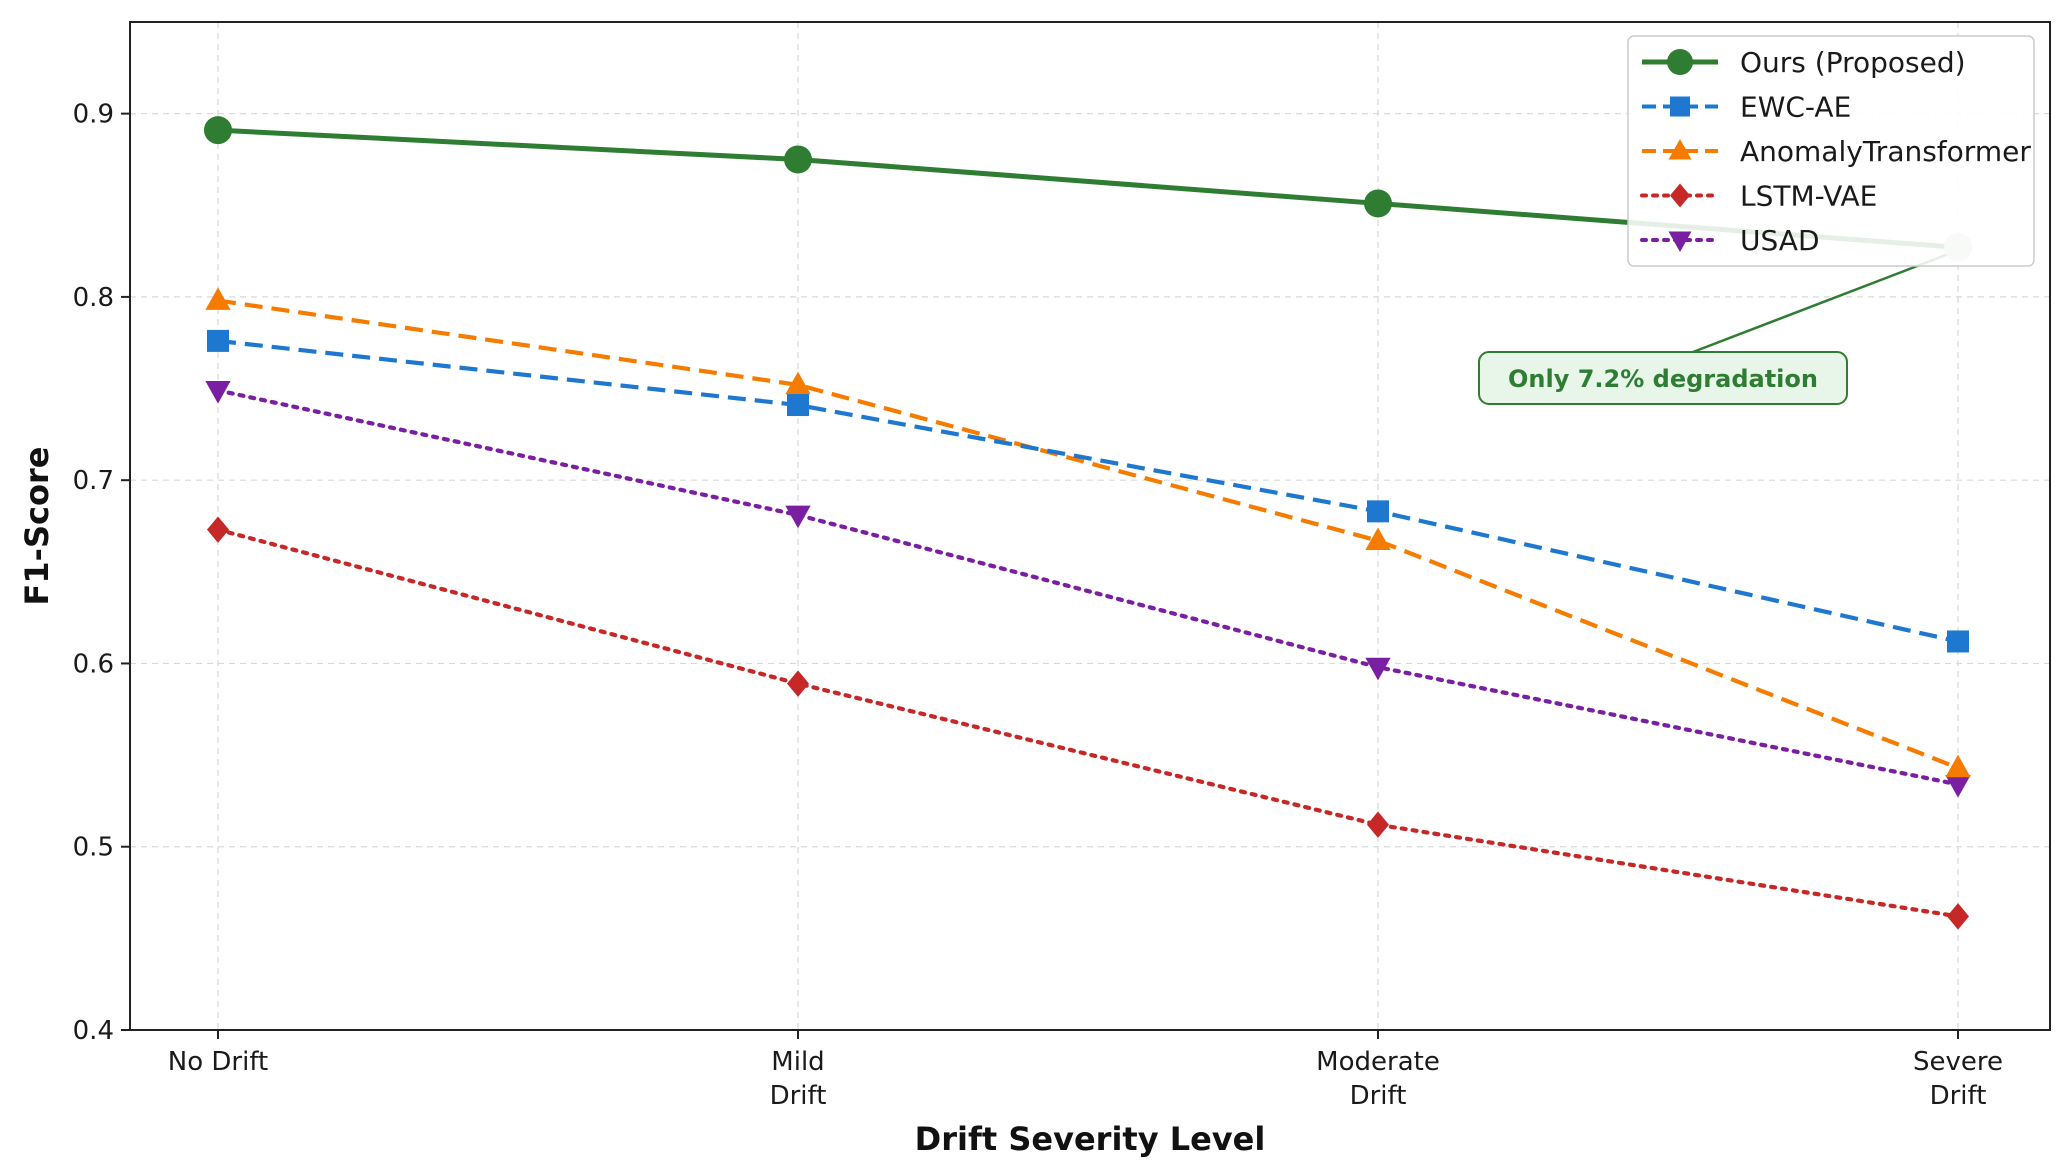 This screenshot has height=1161, width=2067. I want to click on legend-item: LSTM-VAE, so click(1758, 196).